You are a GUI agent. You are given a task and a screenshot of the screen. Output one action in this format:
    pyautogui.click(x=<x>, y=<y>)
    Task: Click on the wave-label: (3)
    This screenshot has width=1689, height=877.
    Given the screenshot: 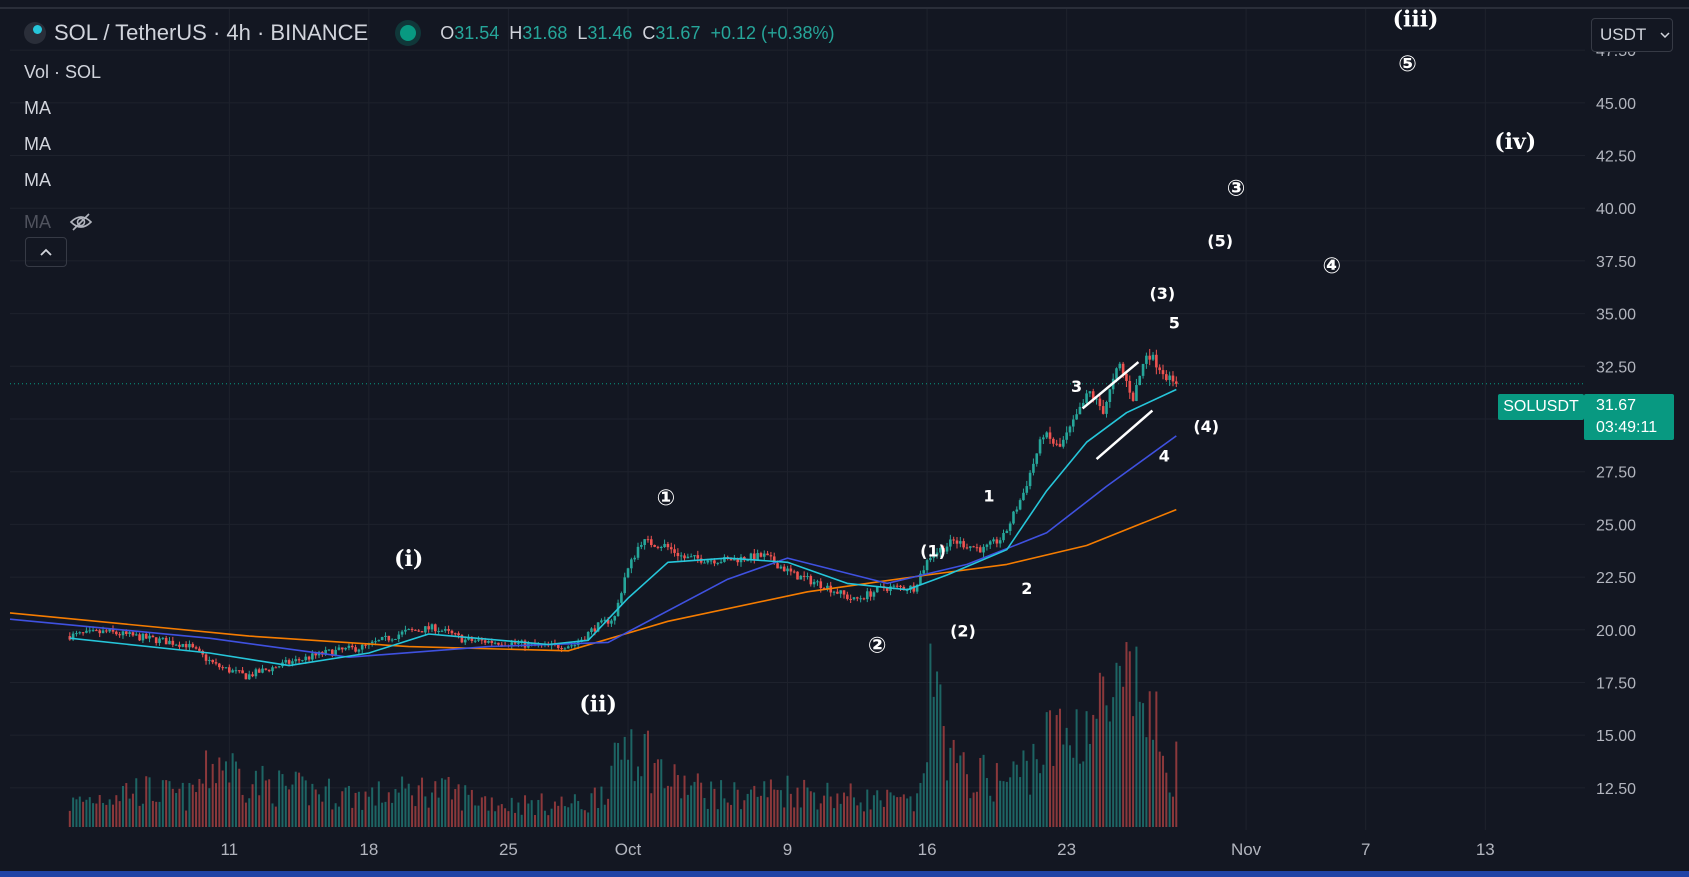 What is the action you would take?
    pyautogui.click(x=1162, y=293)
    